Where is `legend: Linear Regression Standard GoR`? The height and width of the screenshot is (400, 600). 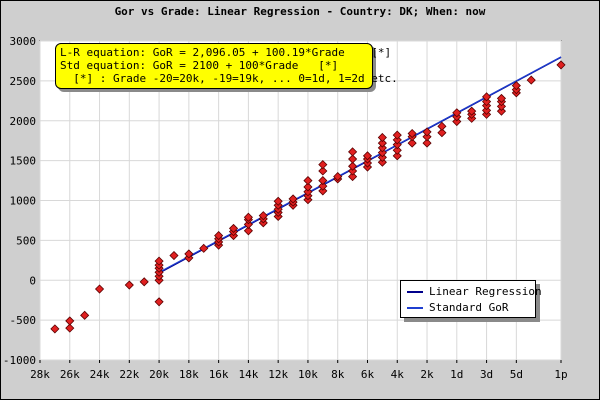
legend: Linear Regression Standard GoR is located at coordinates (471, 299).